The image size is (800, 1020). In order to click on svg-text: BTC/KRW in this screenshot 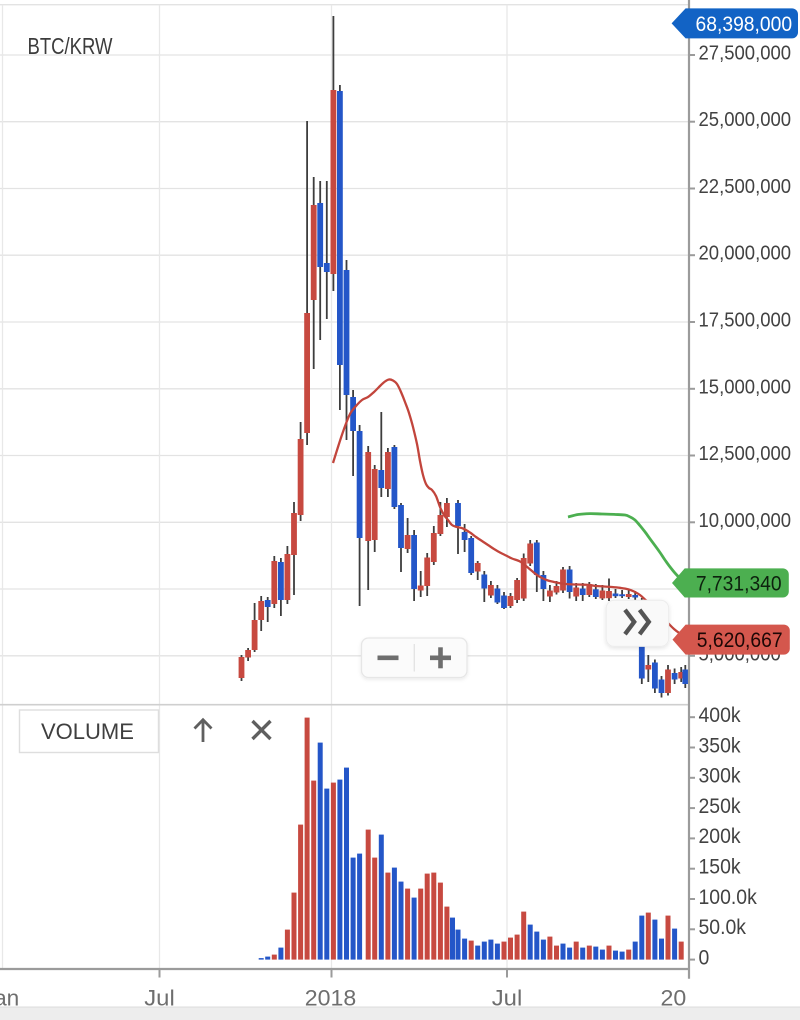, I will do `click(70, 46)`.